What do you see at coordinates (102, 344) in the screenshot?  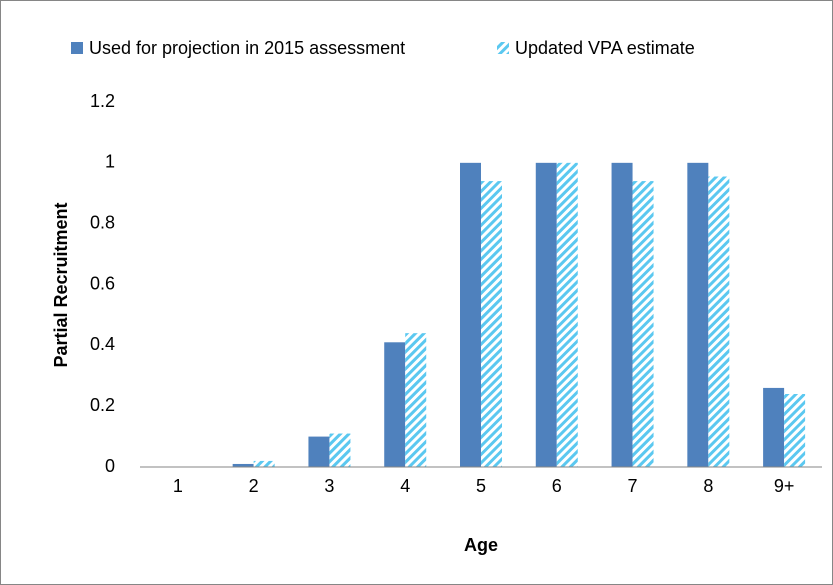 I see `y-tick-label: 0.4` at bounding box center [102, 344].